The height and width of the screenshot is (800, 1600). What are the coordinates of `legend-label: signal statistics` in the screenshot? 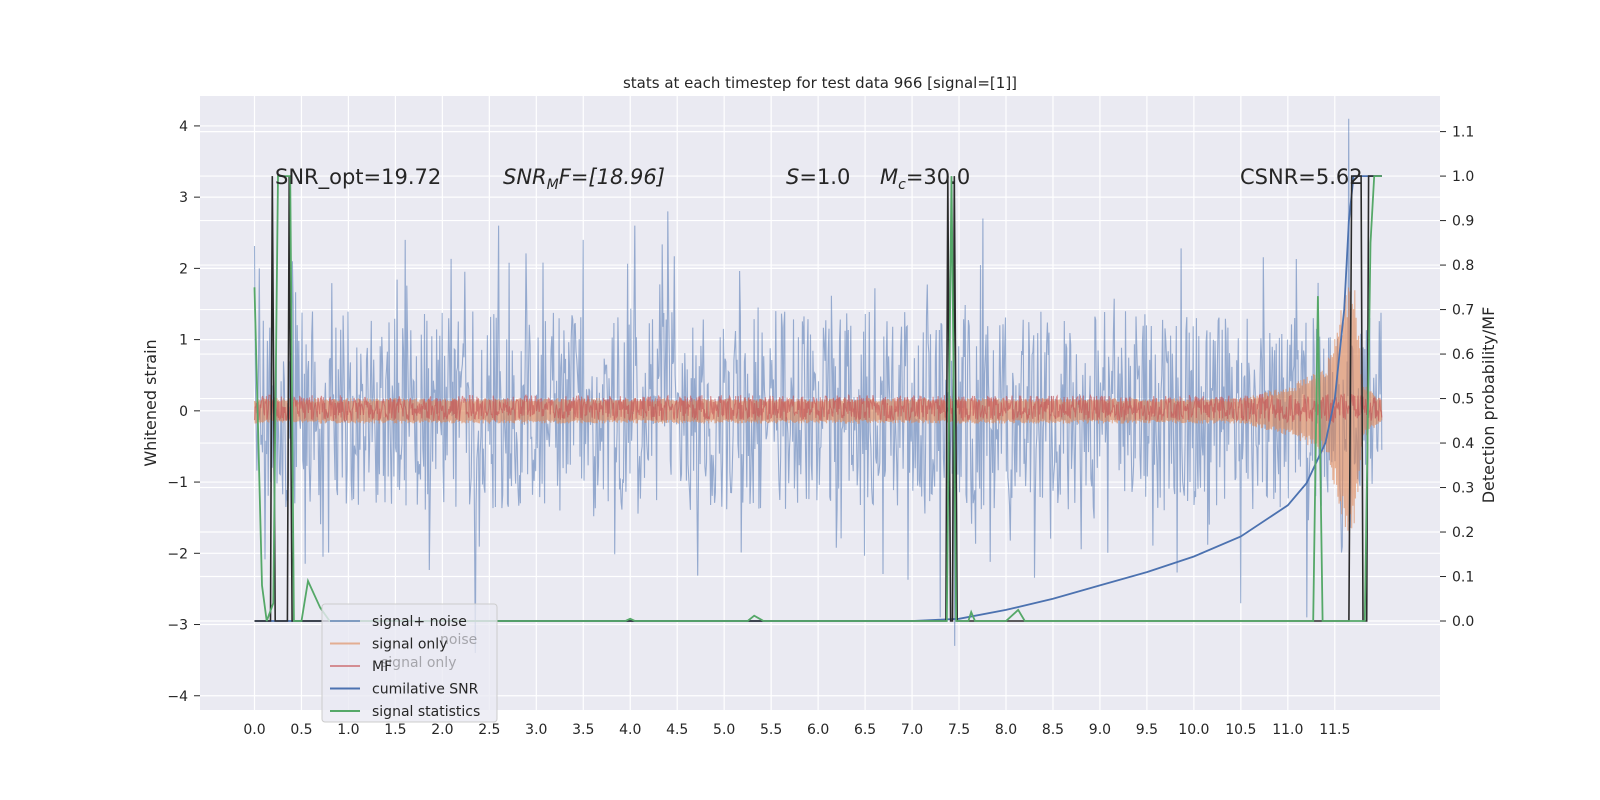 It's located at (426, 712).